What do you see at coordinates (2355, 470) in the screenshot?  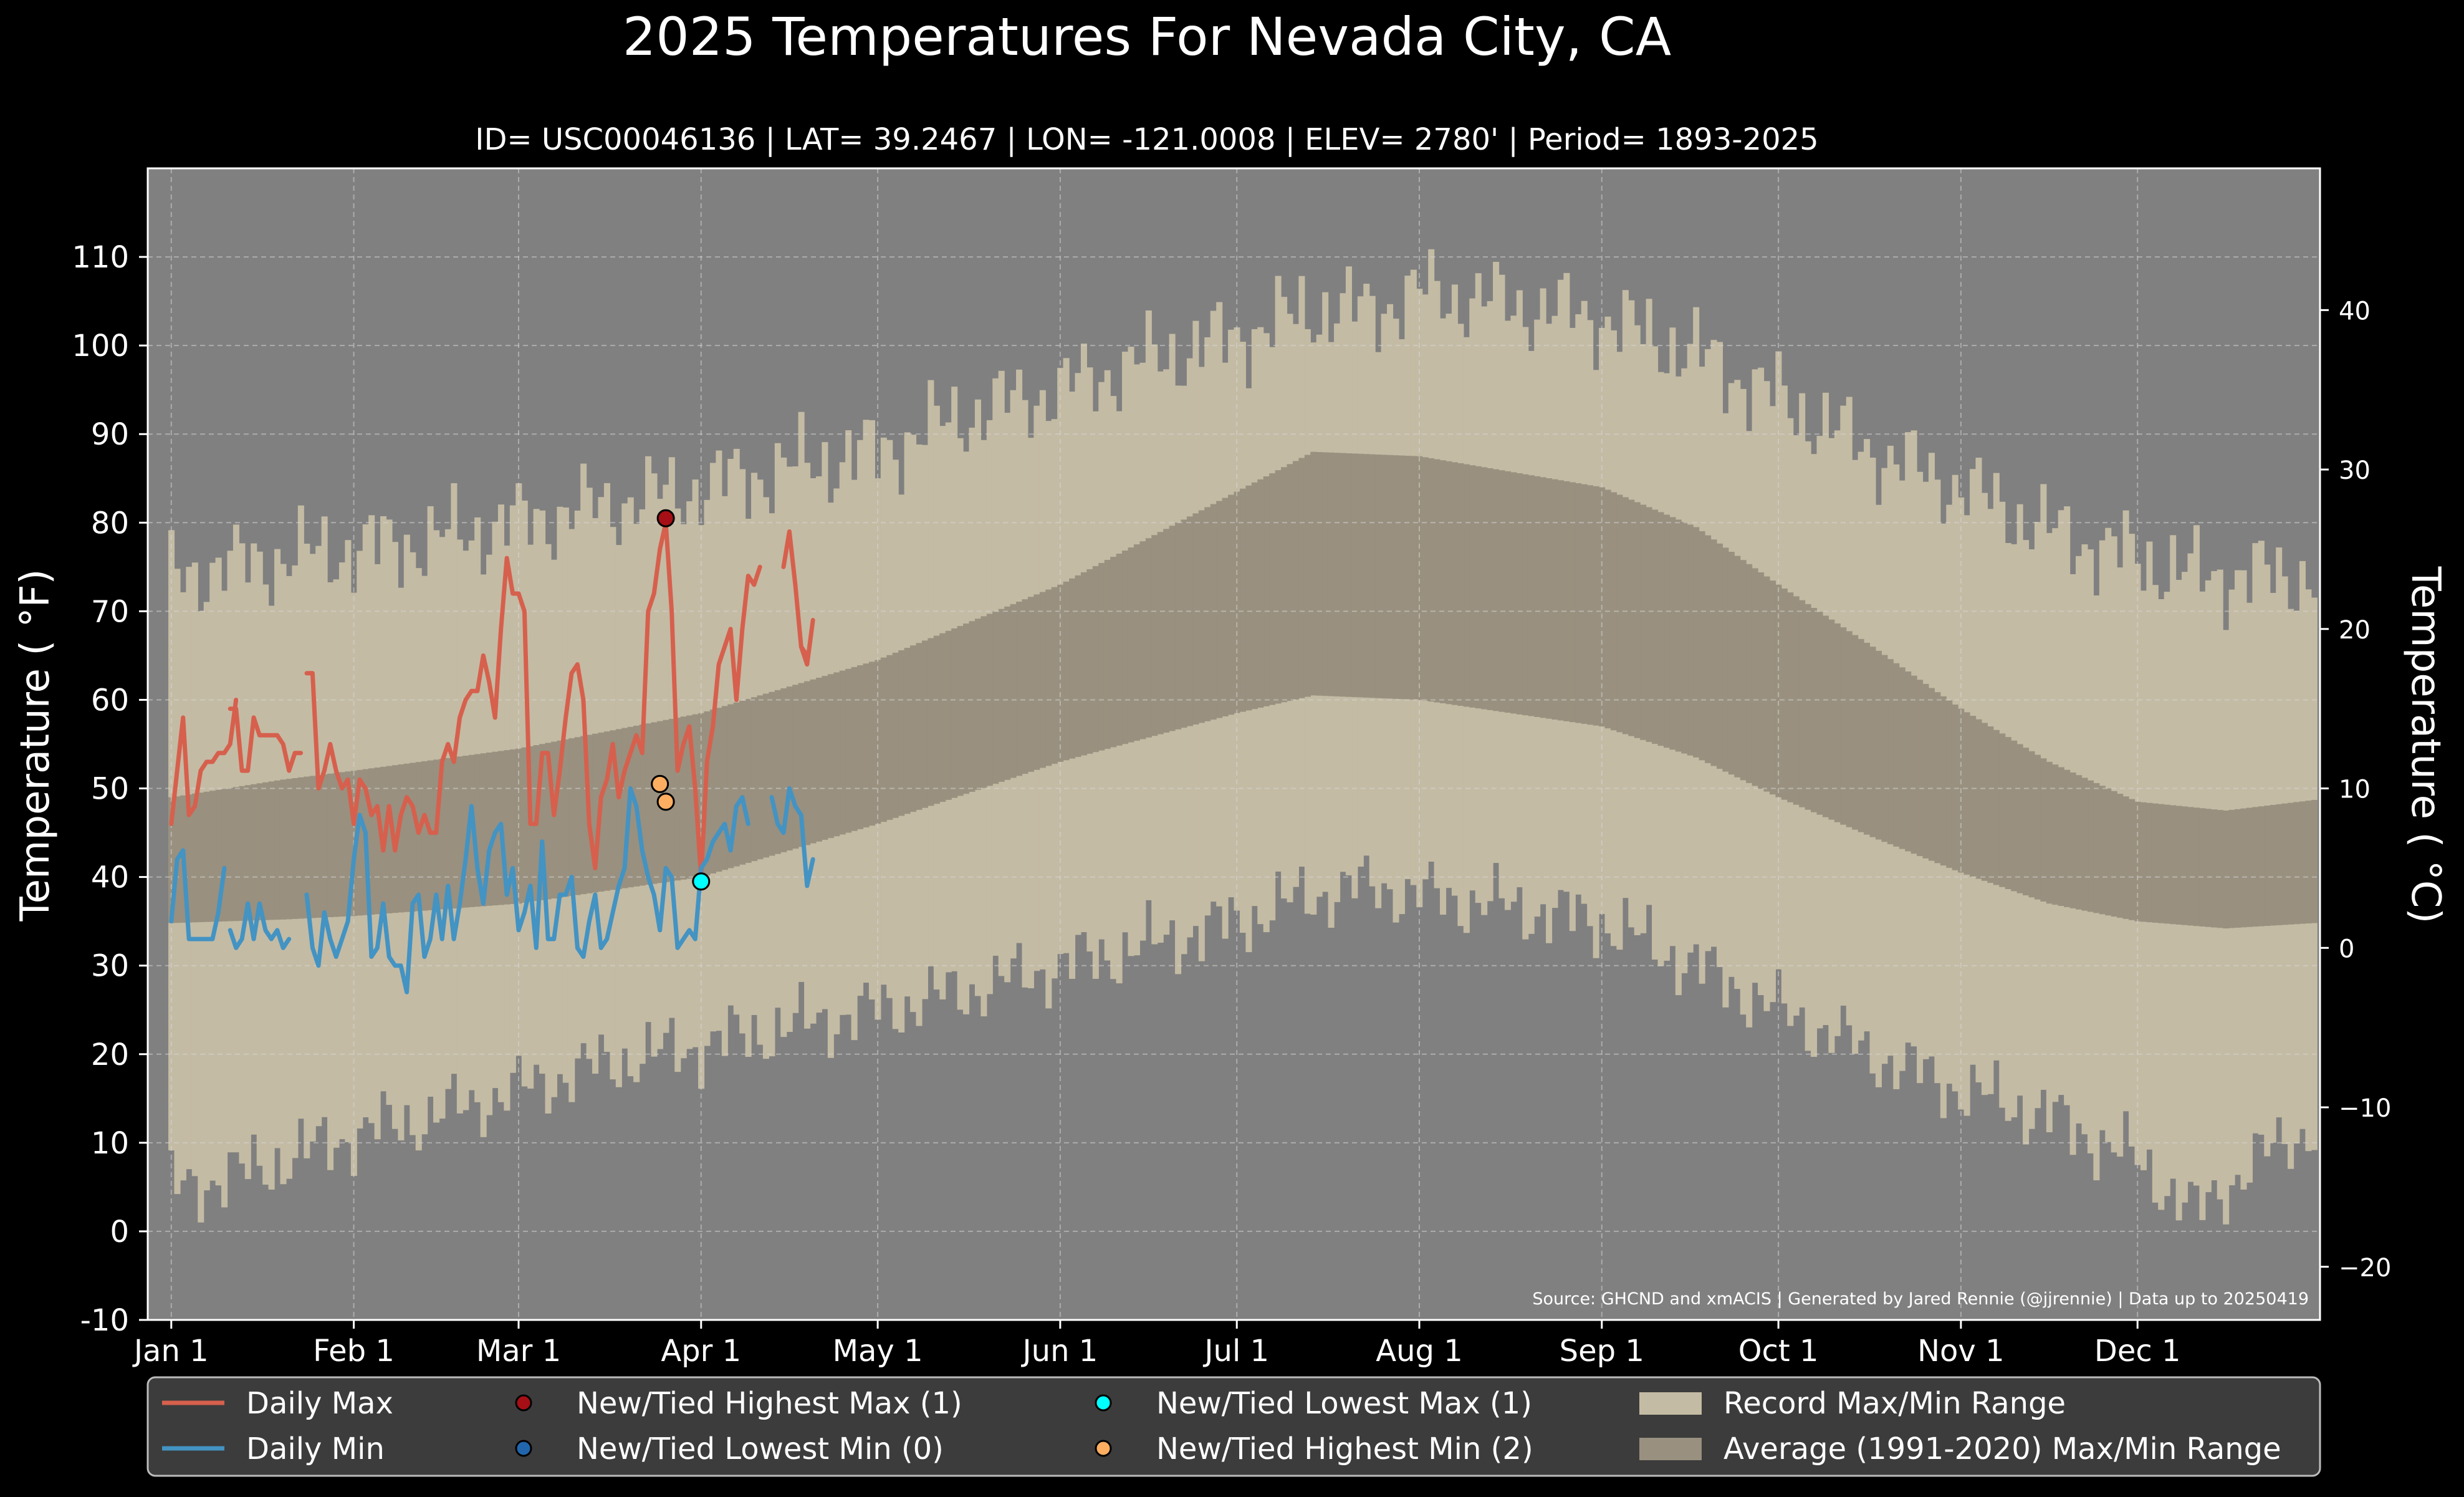 I see `y-tick-label-right: 30` at bounding box center [2355, 470].